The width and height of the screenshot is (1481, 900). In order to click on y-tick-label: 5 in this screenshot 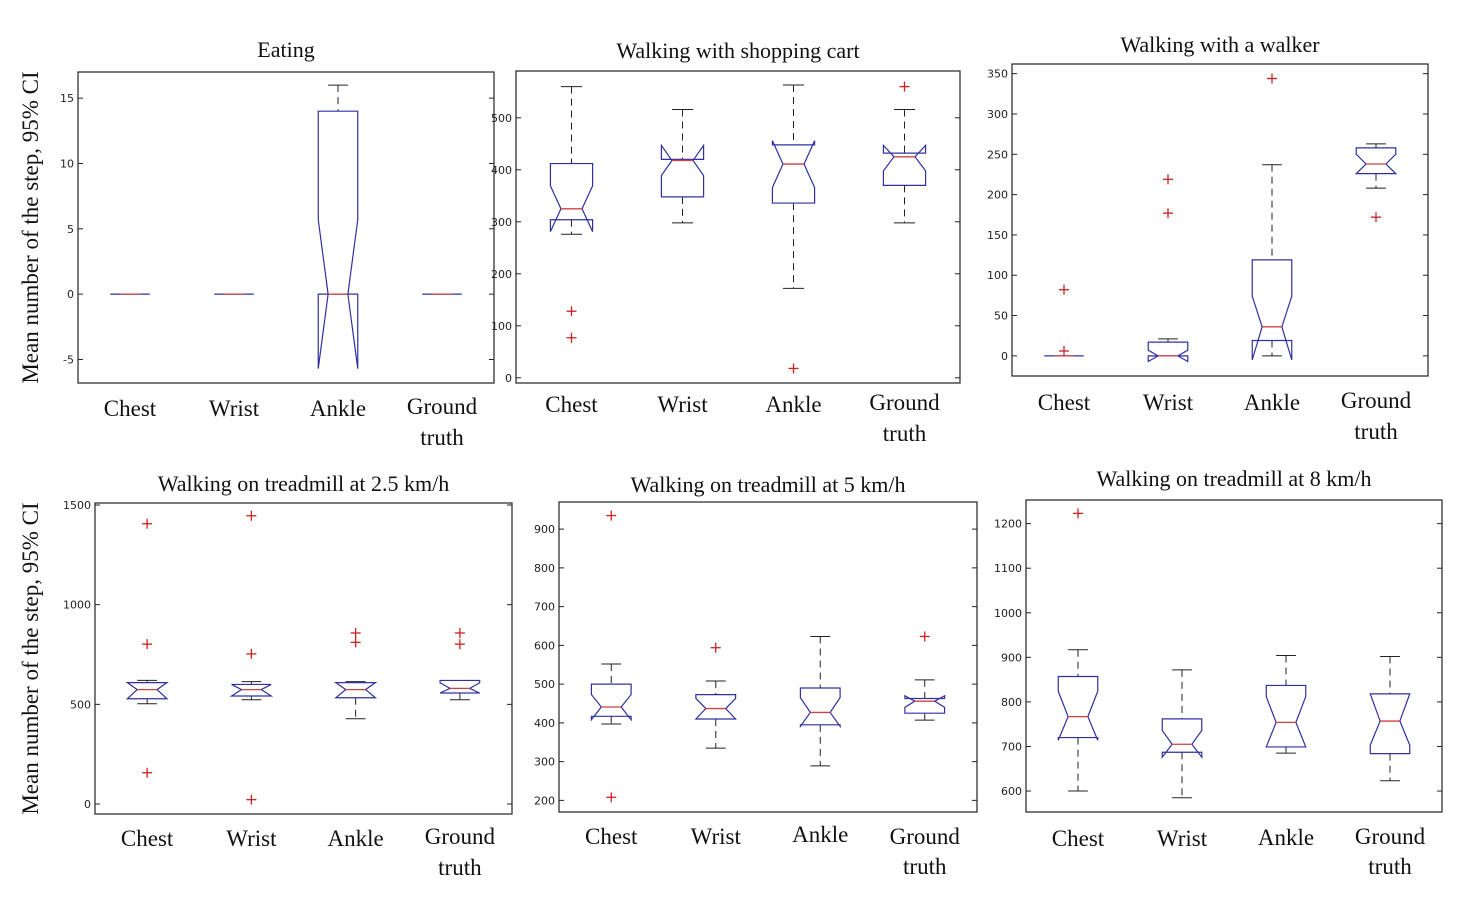, I will do `click(70, 229)`.